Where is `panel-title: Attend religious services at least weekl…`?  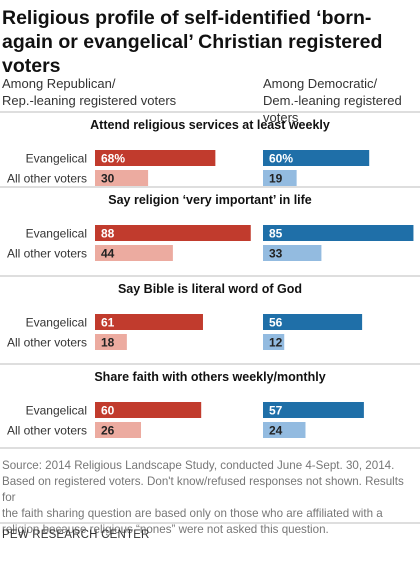
panel-title: Attend religious services at least weekl… is located at coordinates (210, 125).